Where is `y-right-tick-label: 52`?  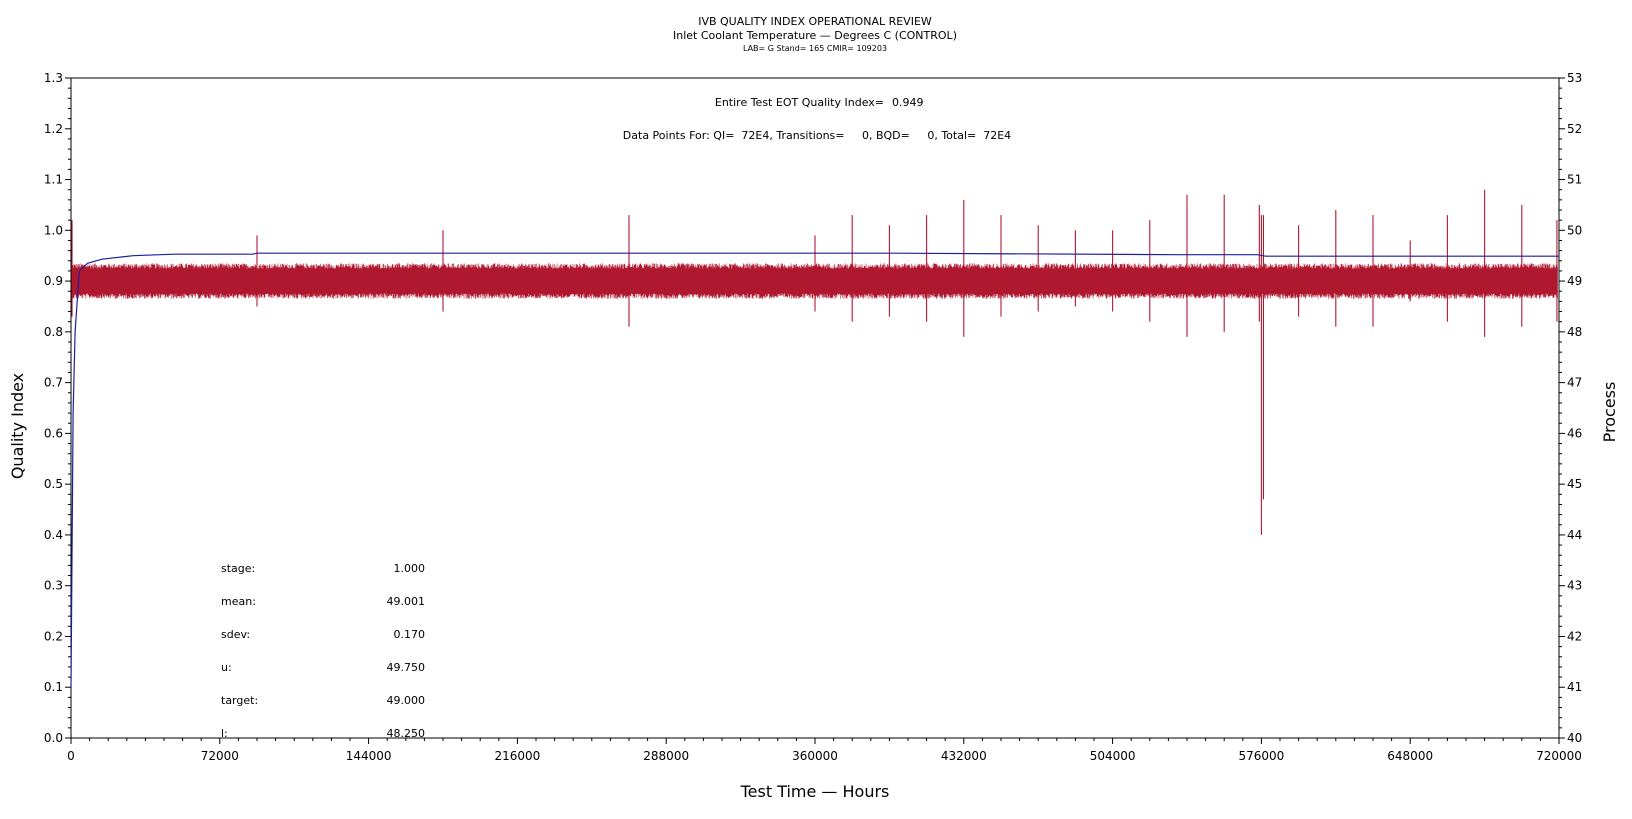
y-right-tick-label: 52 is located at coordinates (1574, 129).